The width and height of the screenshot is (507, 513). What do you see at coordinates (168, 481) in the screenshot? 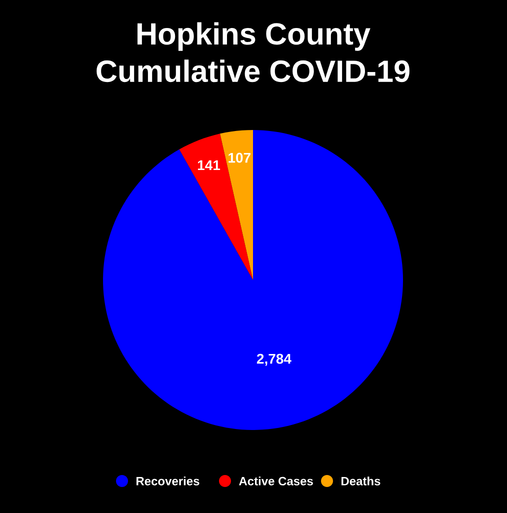
I see `legend-label: Recoveries` at bounding box center [168, 481].